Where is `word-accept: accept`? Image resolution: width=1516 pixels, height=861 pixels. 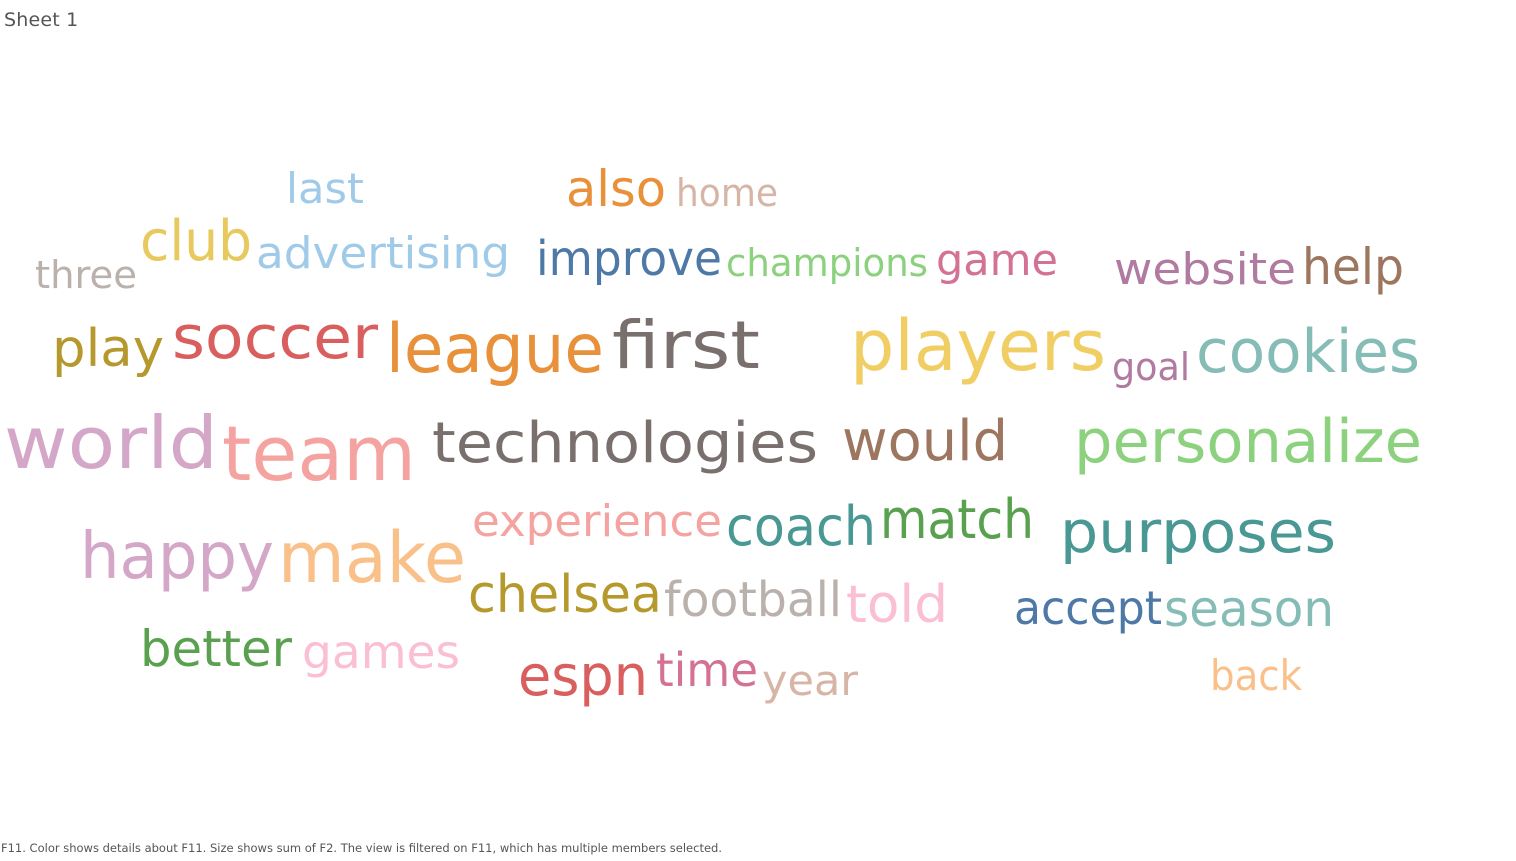 word-accept: accept is located at coordinates (1088, 608).